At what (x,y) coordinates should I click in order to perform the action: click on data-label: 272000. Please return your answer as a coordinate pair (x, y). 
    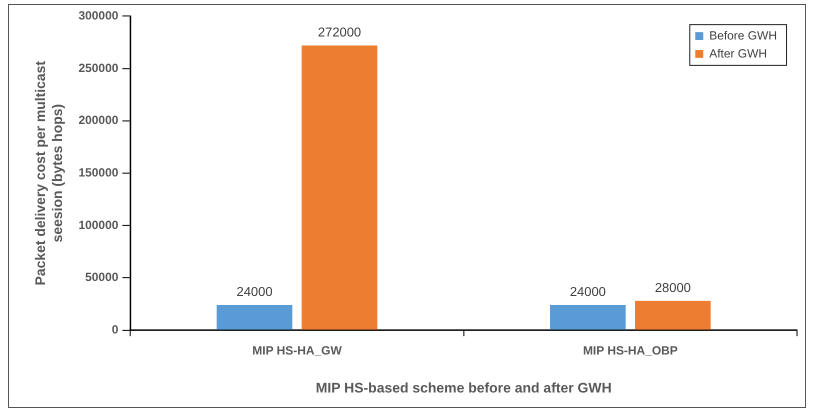
    Looking at the image, I should click on (340, 32).